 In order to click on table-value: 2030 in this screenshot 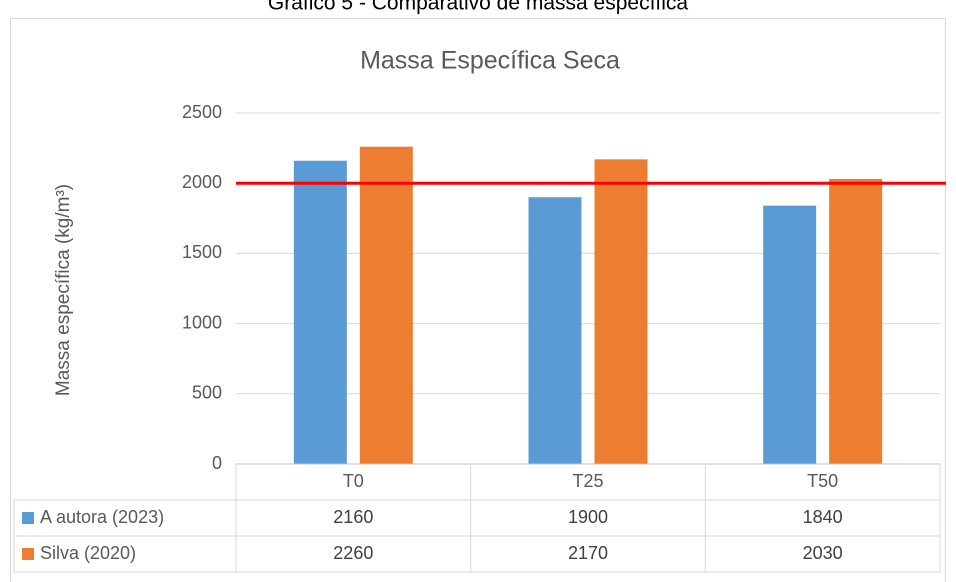, I will do `click(823, 553)`.